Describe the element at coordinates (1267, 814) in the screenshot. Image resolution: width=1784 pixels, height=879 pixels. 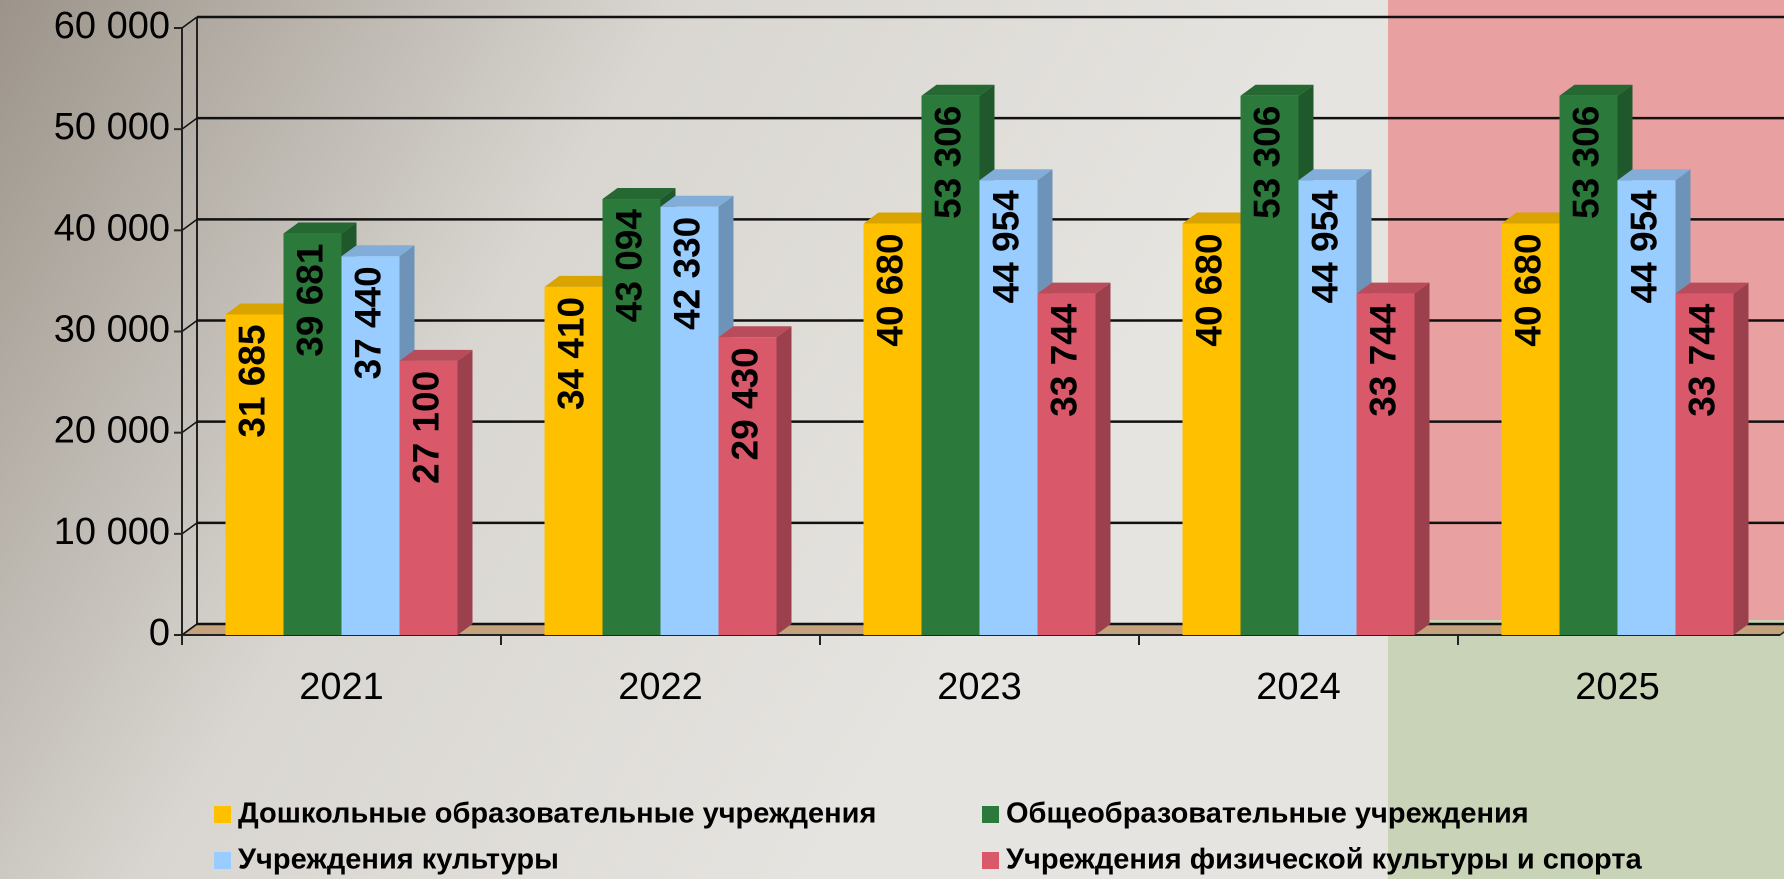
I see `legend-label: Общеобразовательные учреждения` at that location.